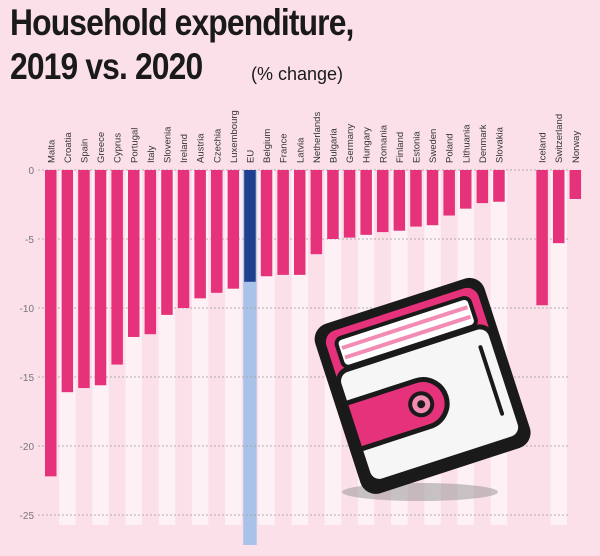 The height and width of the screenshot is (556, 600). What do you see at coordinates (84, 151) in the screenshot?
I see `category-label: Spain` at bounding box center [84, 151].